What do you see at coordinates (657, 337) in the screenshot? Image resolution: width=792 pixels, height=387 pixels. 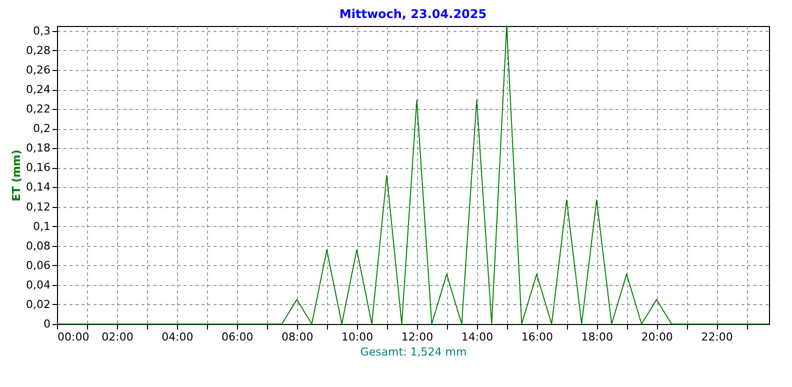 I see `x-tick-label: 20:00` at bounding box center [657, 337].